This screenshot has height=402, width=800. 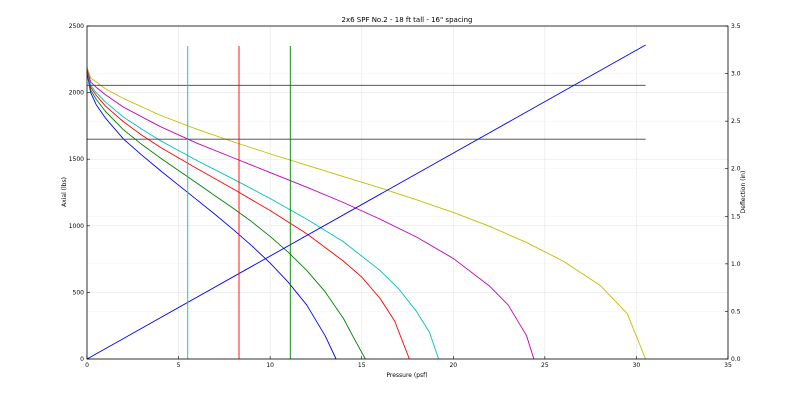 What do you see at coordinates (76, 226) in the screenshot?
I see `y-tick-label: 1000` at bounding box center [76, 226].